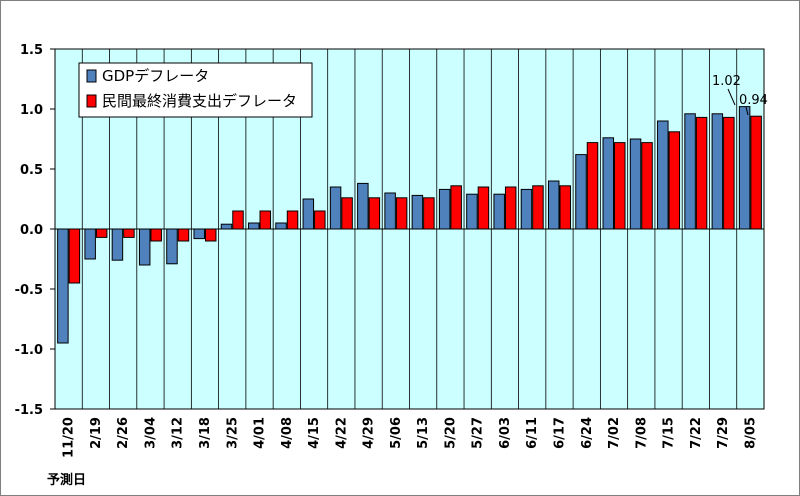 This screenshot has width=800, height=496. What do you see at coordinates (260, 433) in the screenshot?
I see `x-tick-label: 4/01` at bounding box center [260, 433].